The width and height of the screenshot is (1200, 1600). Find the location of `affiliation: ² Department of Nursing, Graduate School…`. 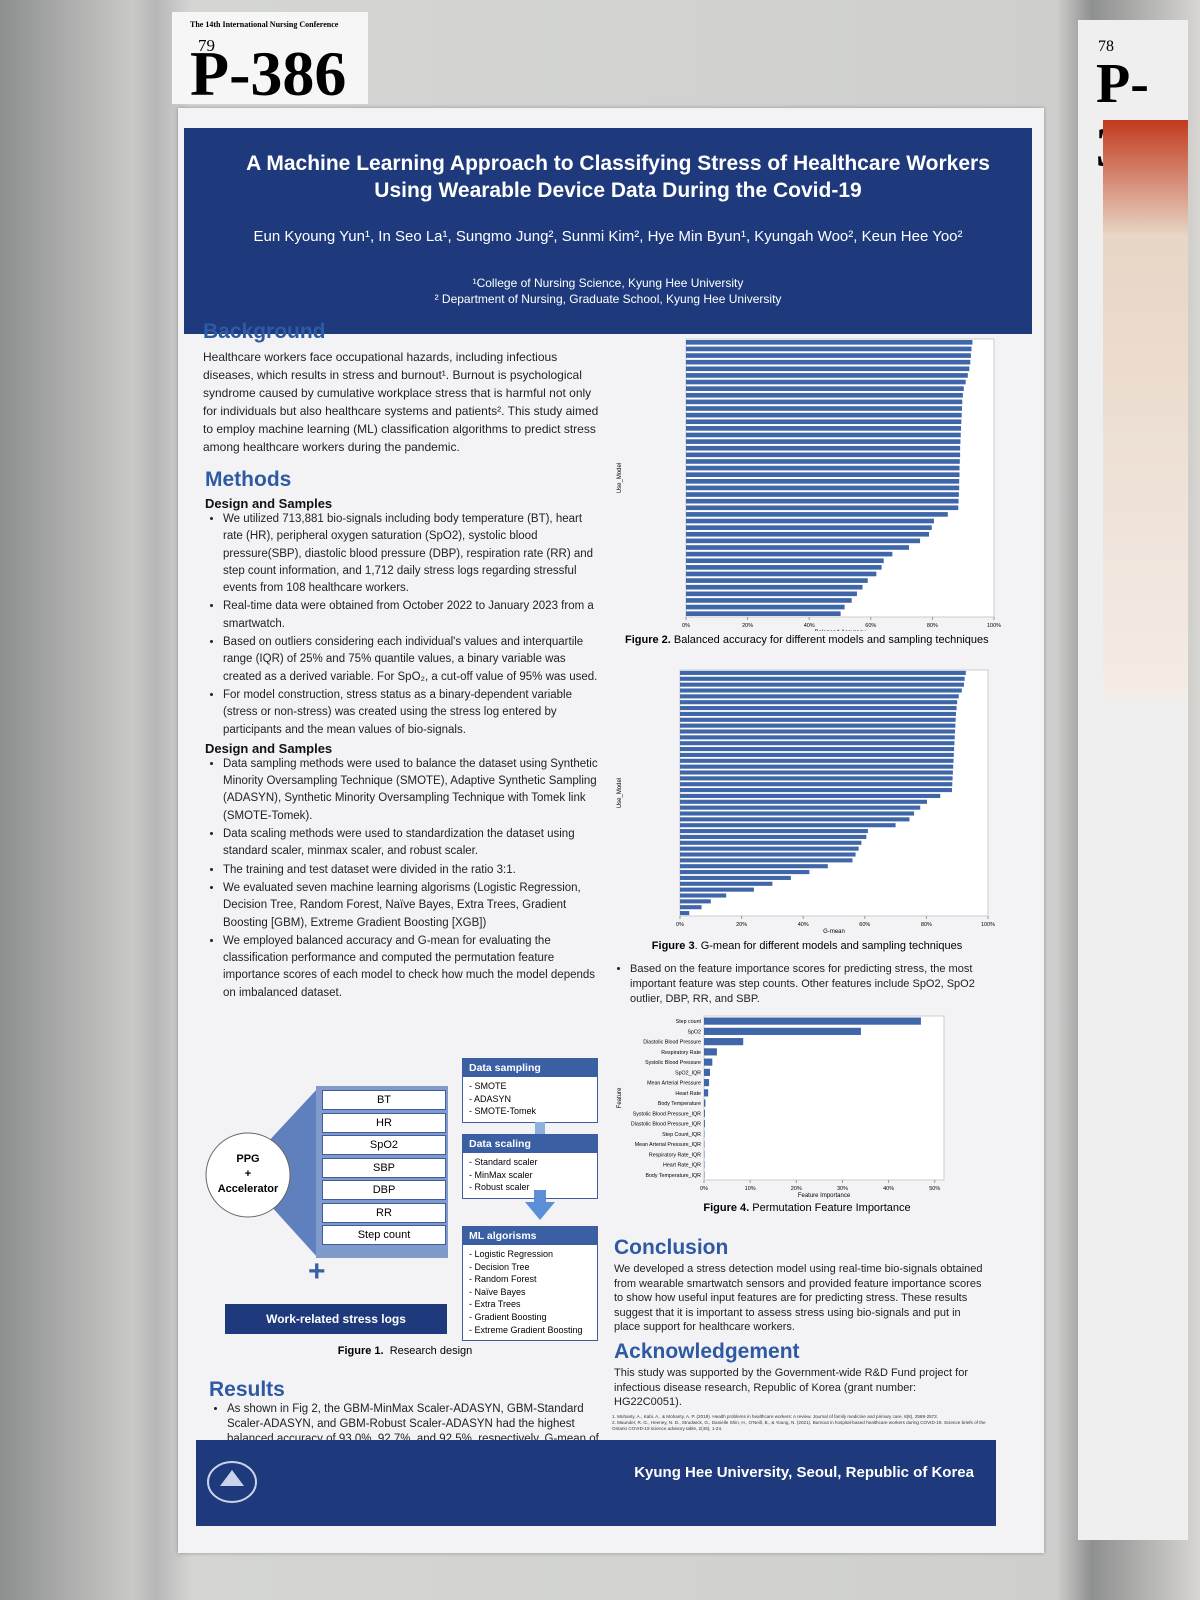

affiliation: ² Department of Nursing, Graduate School… is located at coordinates (608, 299).